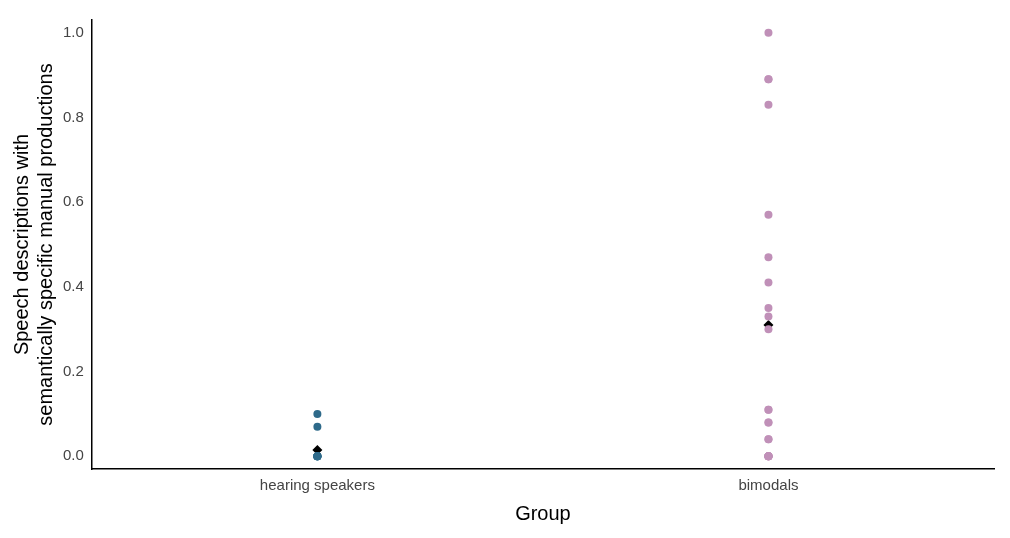 Image resolution: width=1010 pixels, height=538 pixels. What do you see at coordinates (768, 485) in the screenshot?
I see `x-tick-label: bimodals` at bounding box center [768, 485].